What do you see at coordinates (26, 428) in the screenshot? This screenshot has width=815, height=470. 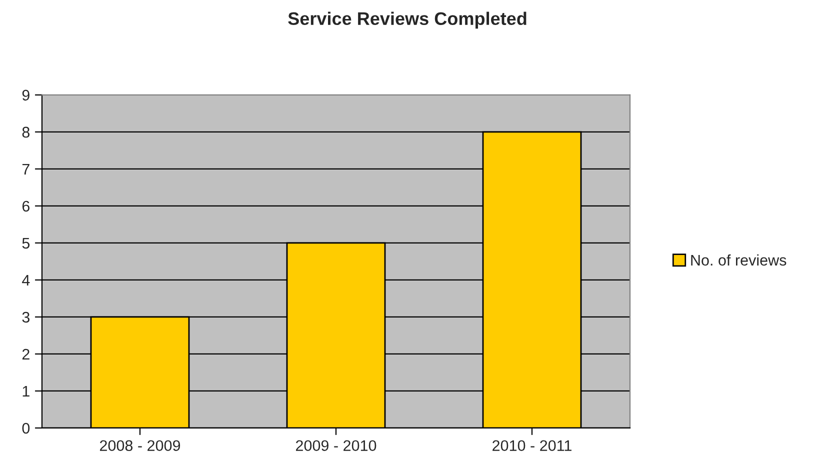 I see `y-tick-label: 0` at bounding box center [26, 428].